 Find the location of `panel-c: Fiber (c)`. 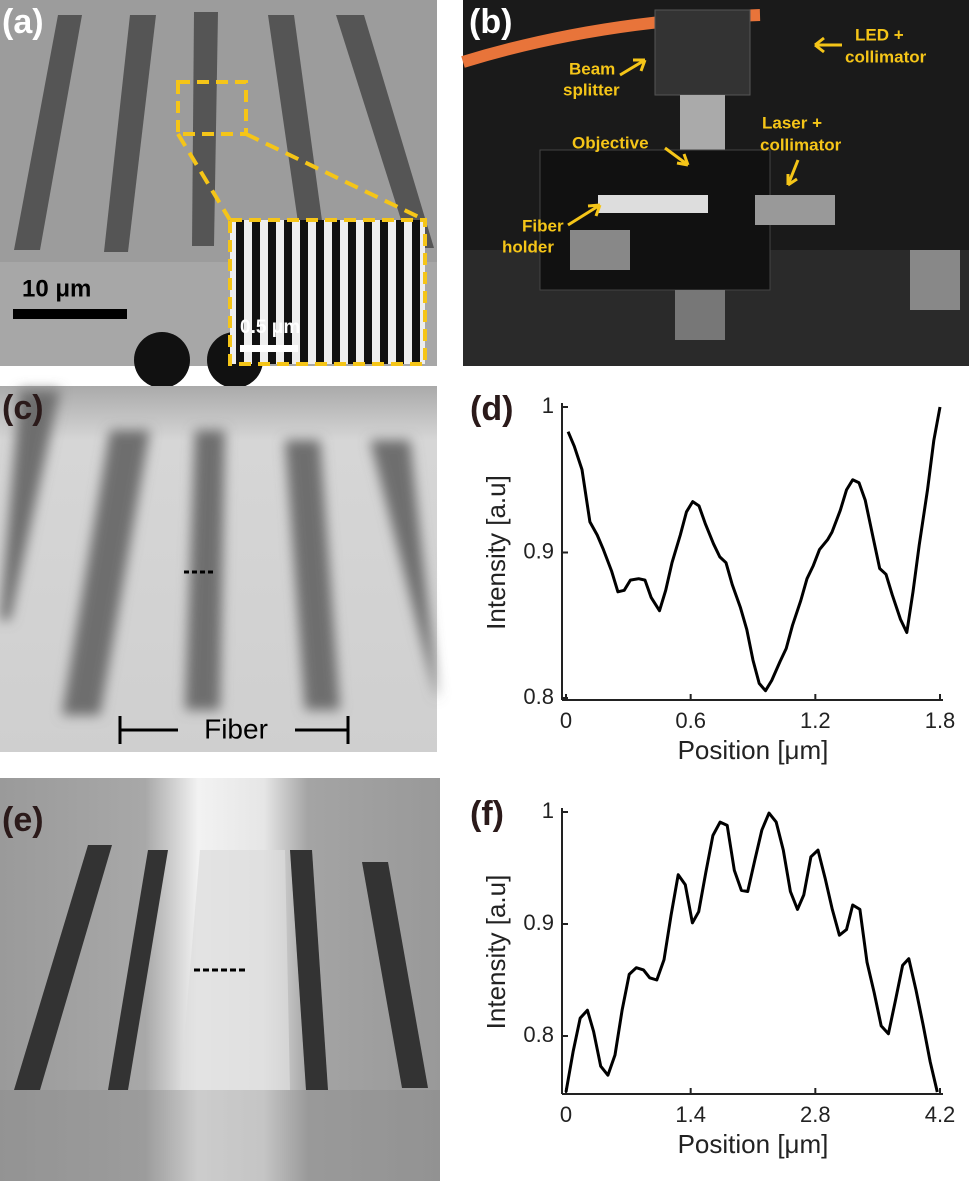

panel-c: Fiber (c) is located at coordinates (218, 569).